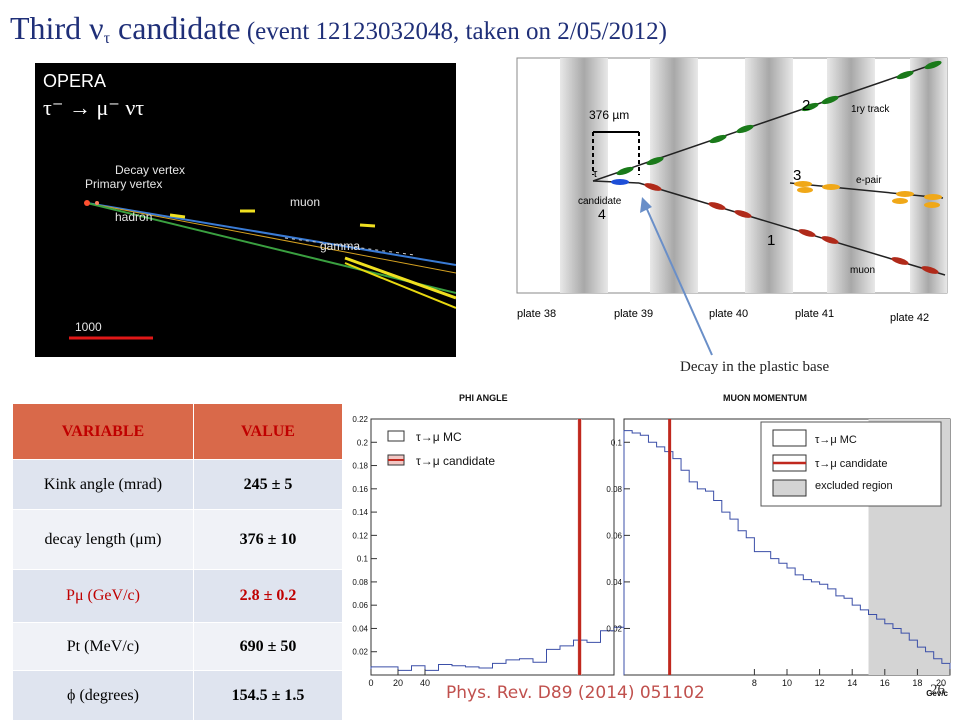  What do you see at coordinates (492, 547) in the screenshot?
I see `phi-plot-frame` at bounding box center [492, 547].